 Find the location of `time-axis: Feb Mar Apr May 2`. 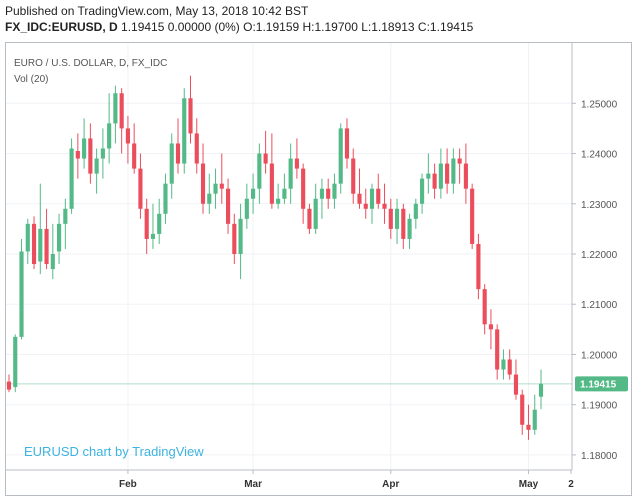

time-axis: Feb Mar Apr May 2 is located at coordinates (290, 479).